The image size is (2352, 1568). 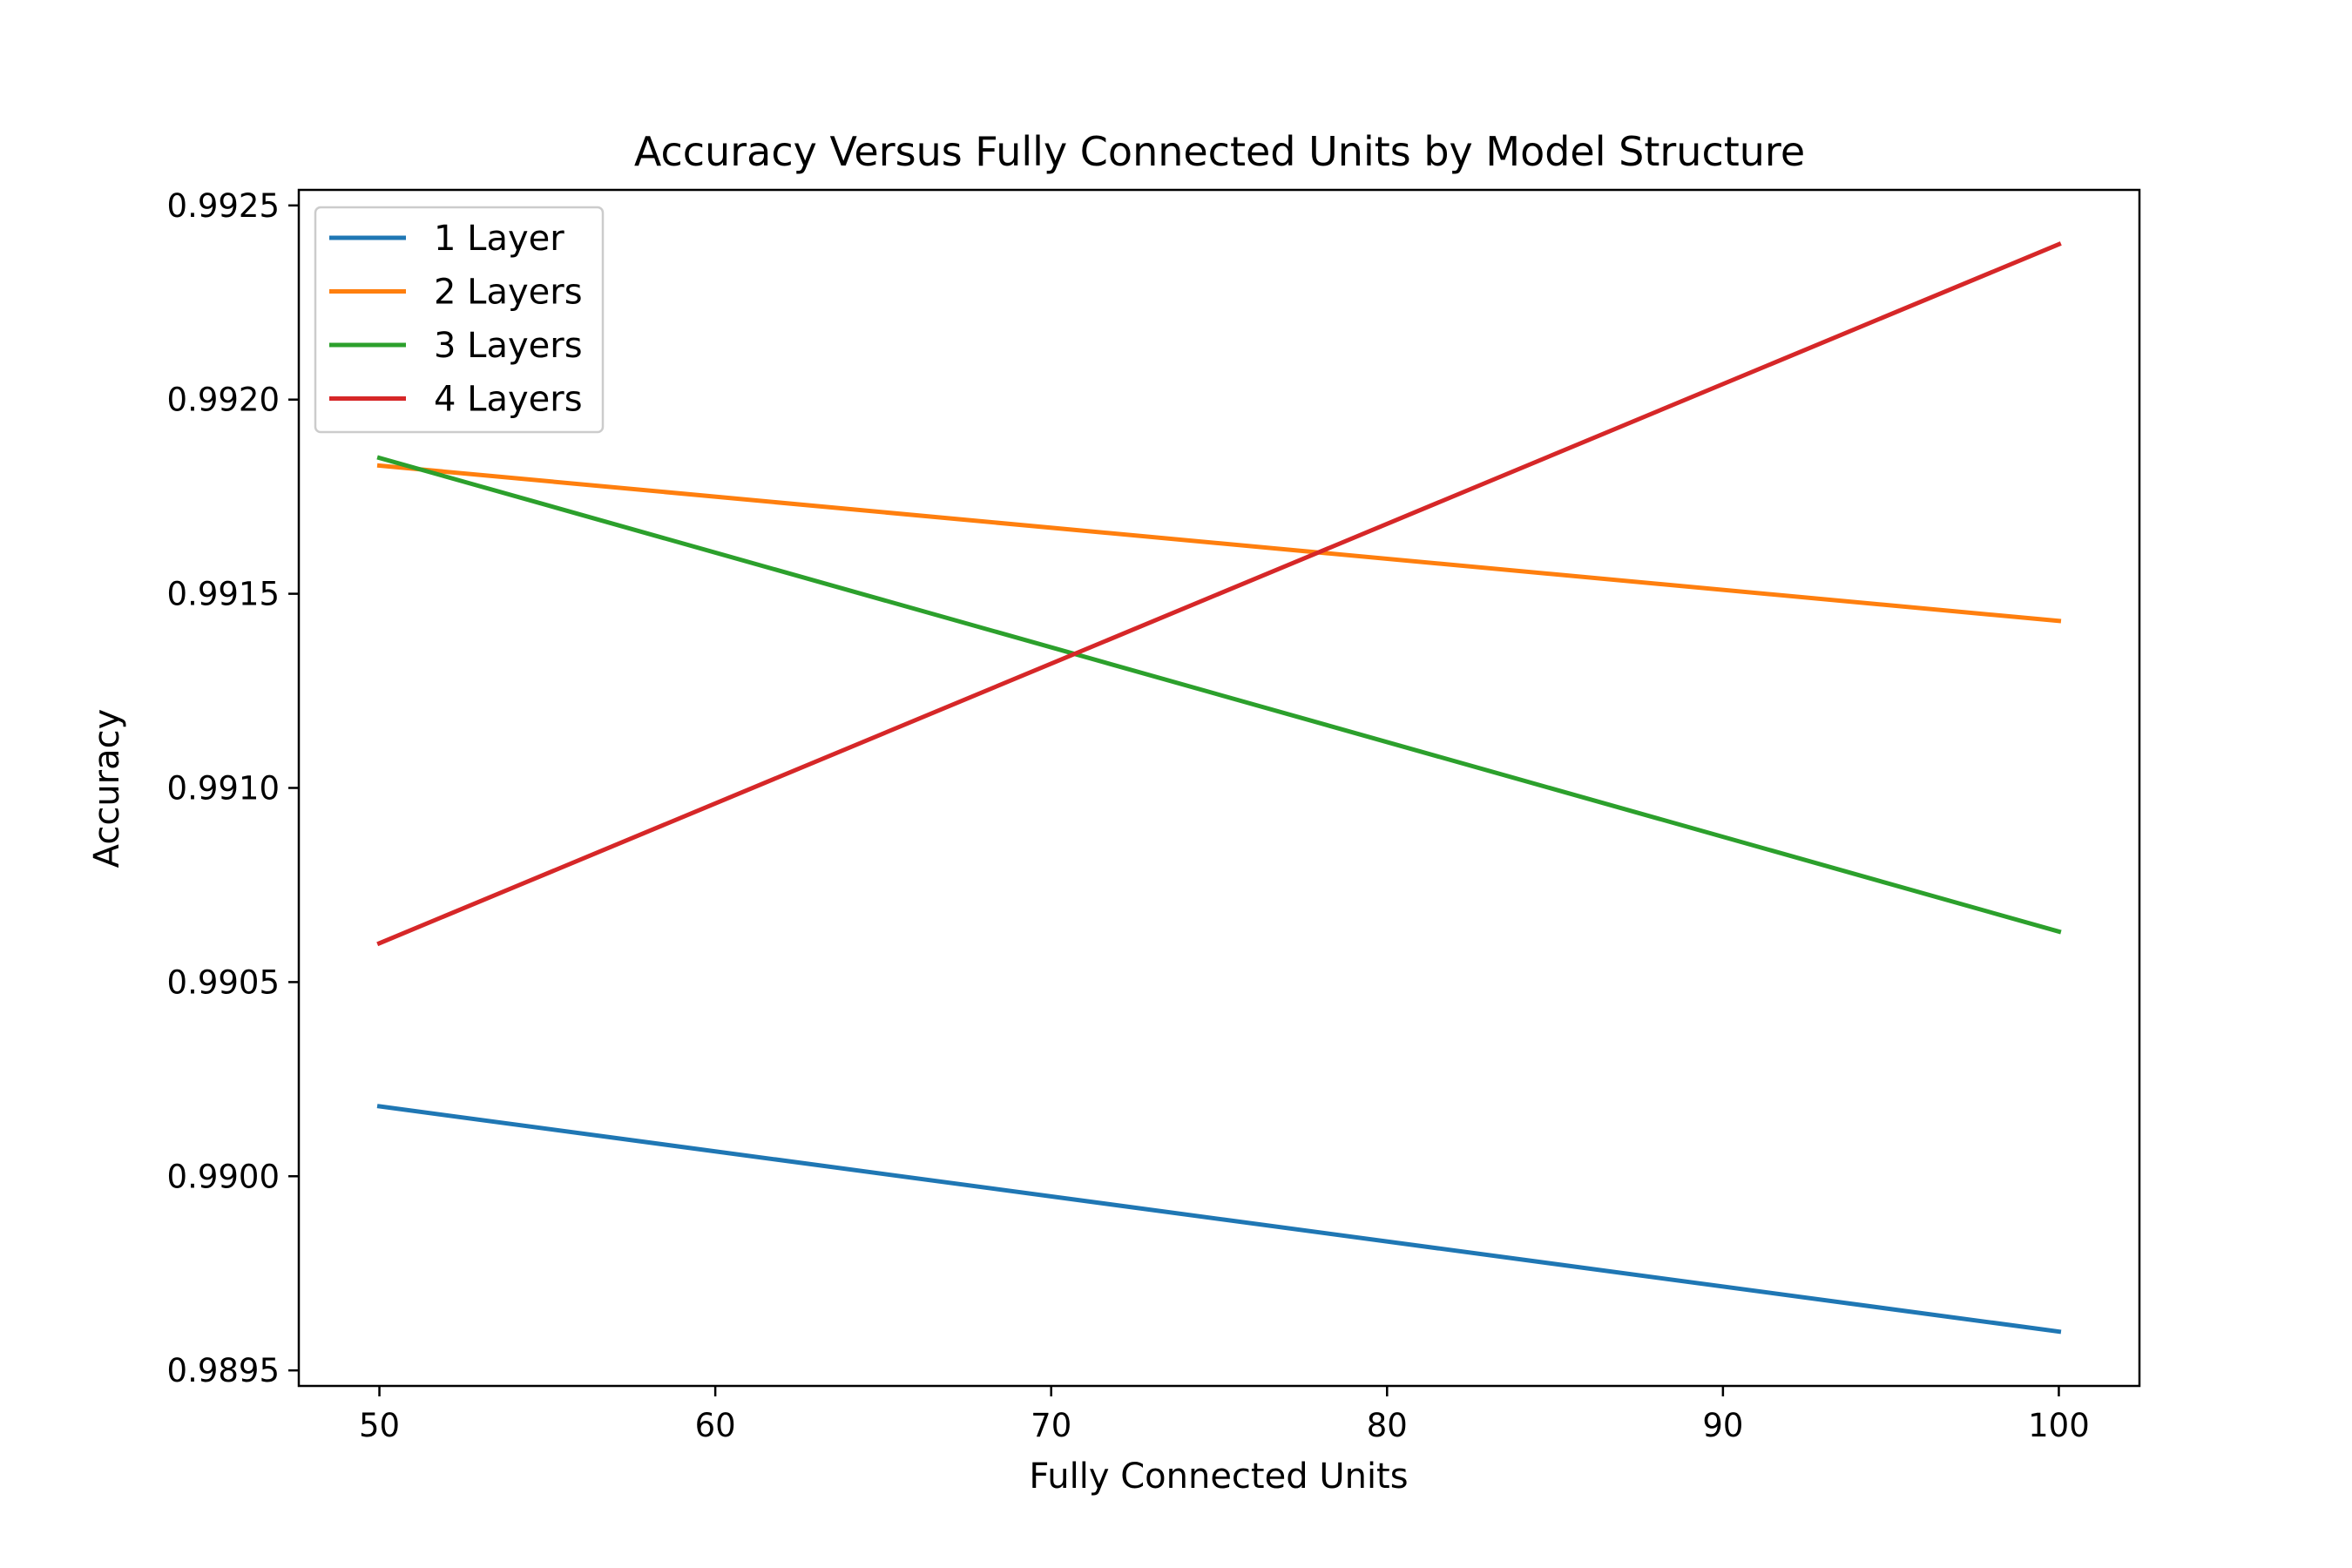 What do you see at coordinates (716, 1425) in the screenshot?
I see `x-tick-label: 60` at bounding box center [716, 1425].